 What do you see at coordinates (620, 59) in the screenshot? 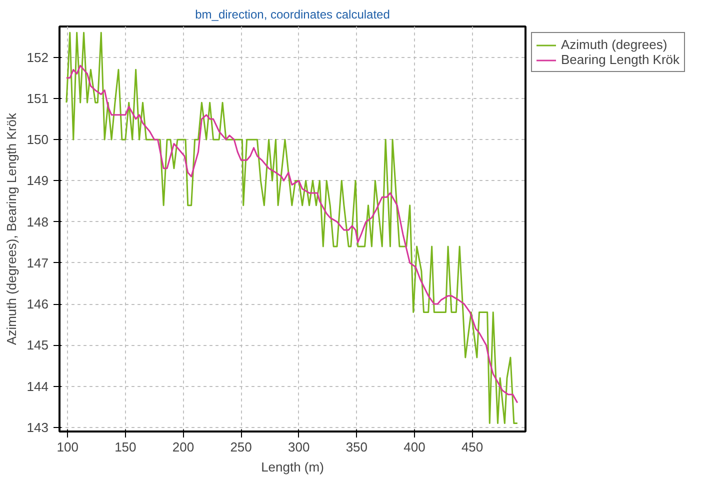
I see `legend-label: Bearing Length Krök` at bounding box center [620, 59].